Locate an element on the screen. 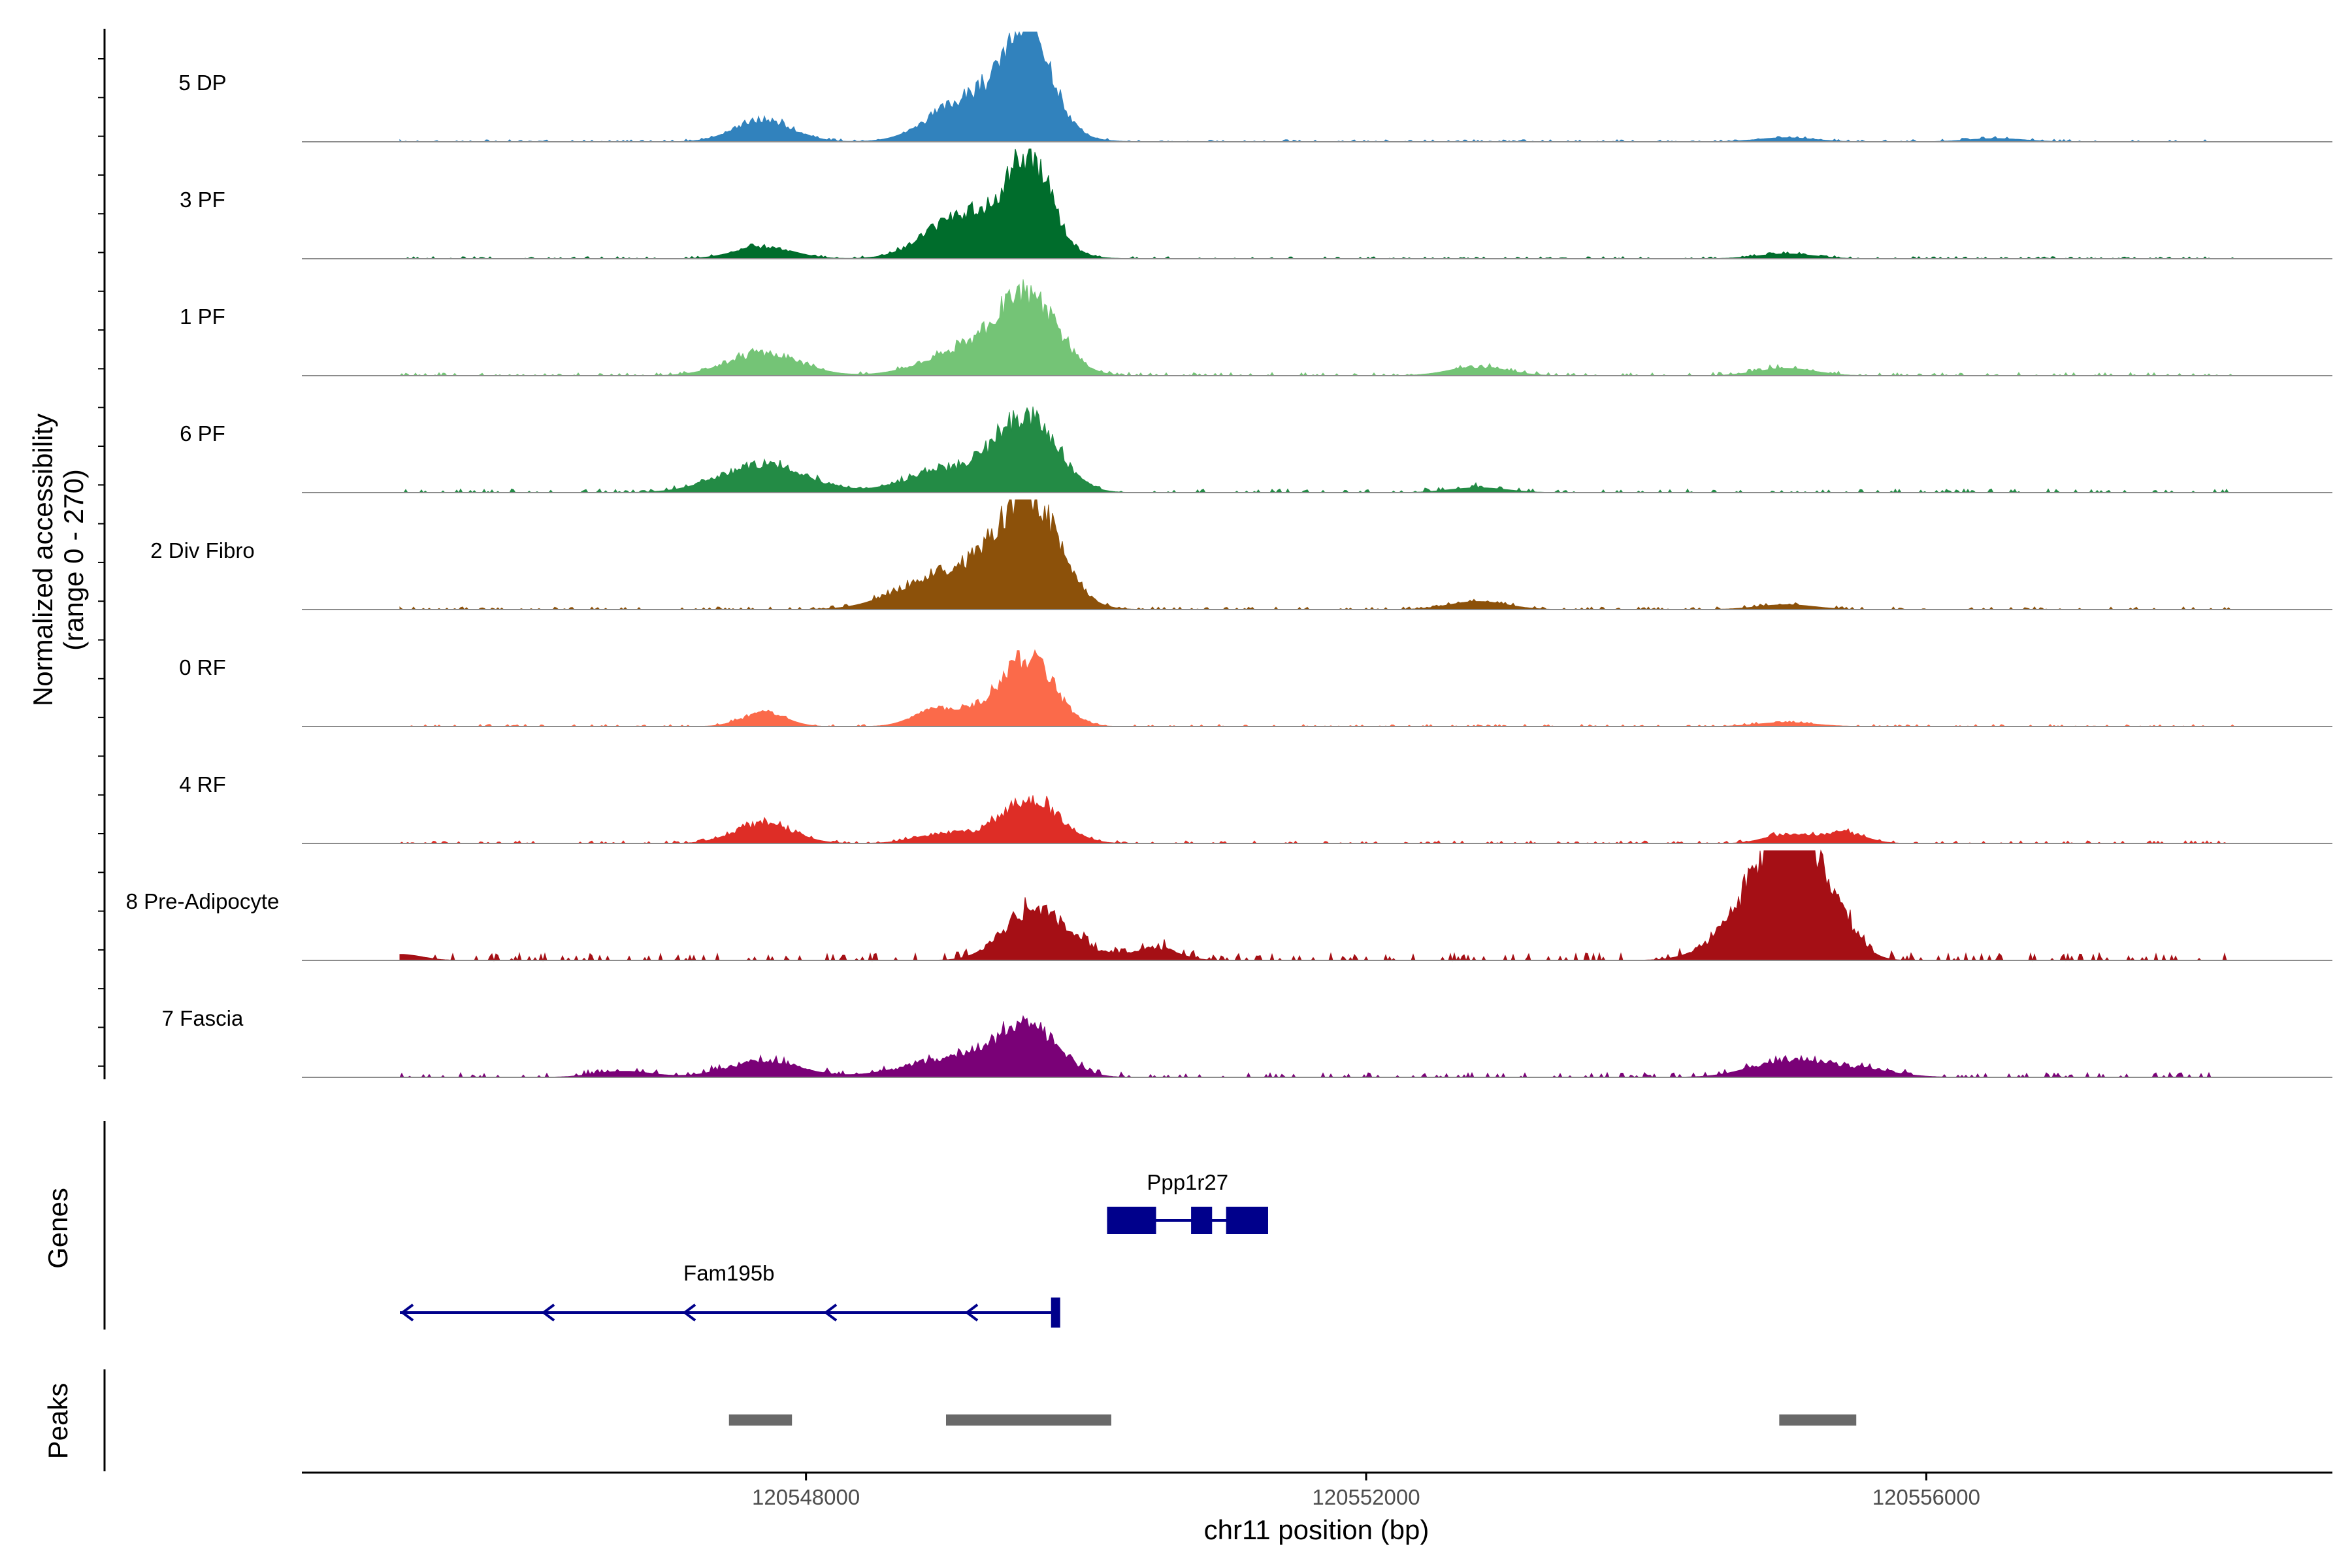  track-label: 1 PF is located at coordinates (202, 316).